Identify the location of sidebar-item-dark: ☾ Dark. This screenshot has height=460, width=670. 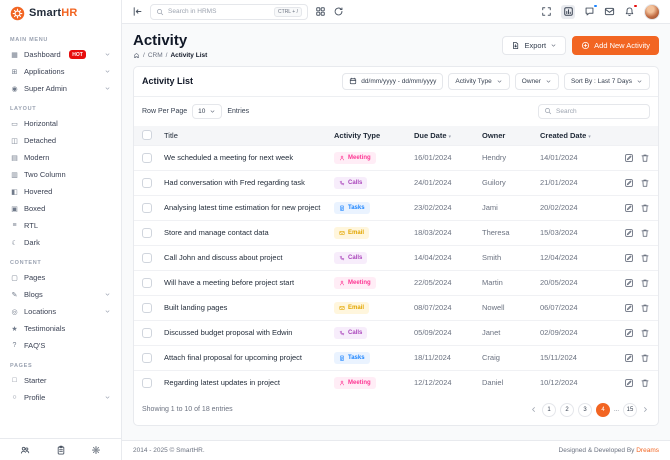
(25, 242).